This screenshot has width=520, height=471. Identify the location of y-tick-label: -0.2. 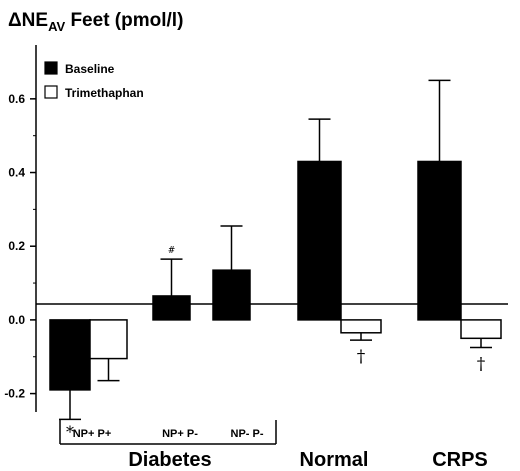
(14, 394).